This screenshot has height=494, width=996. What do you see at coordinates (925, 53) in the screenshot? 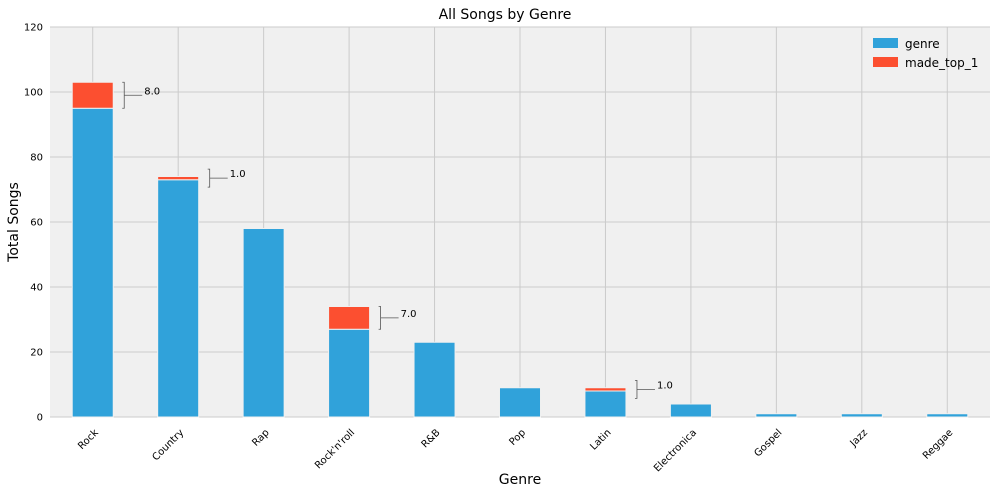
I see `legend: genre made_top_1` at bounding box center [925, 53].